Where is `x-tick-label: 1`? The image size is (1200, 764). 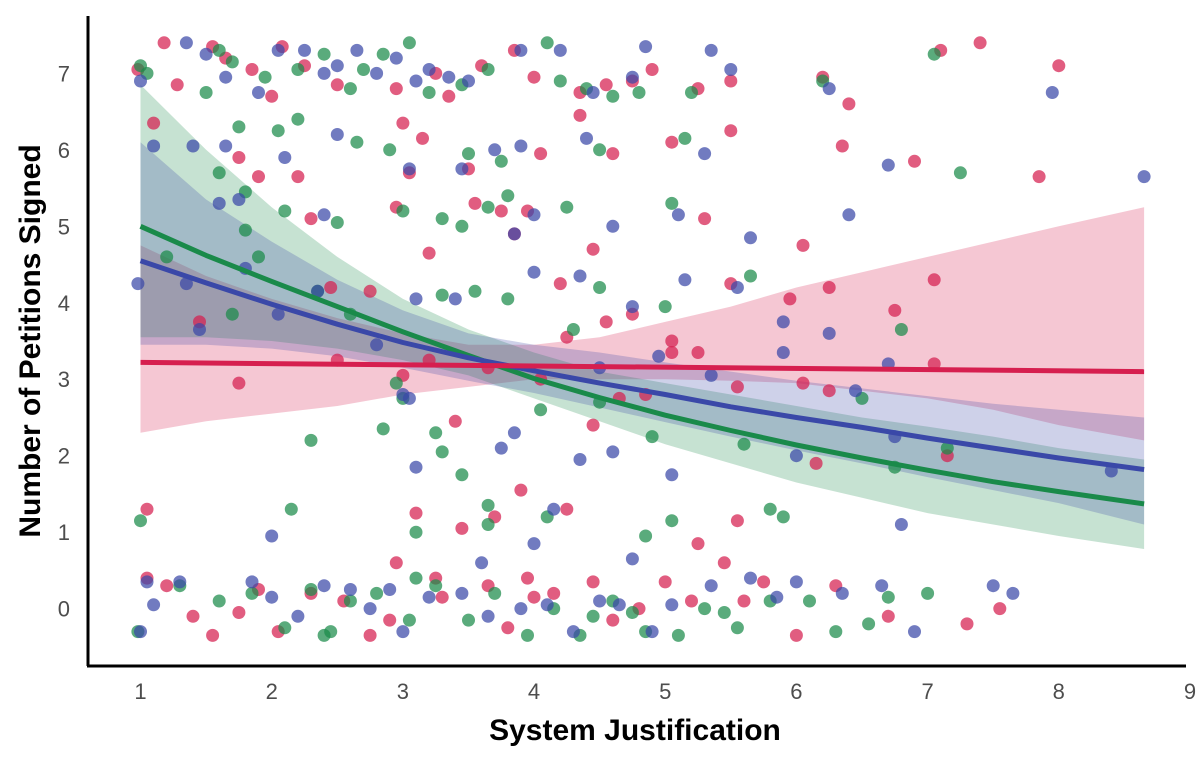 x-tick-label: 1 is located at coordinates (140, 691).